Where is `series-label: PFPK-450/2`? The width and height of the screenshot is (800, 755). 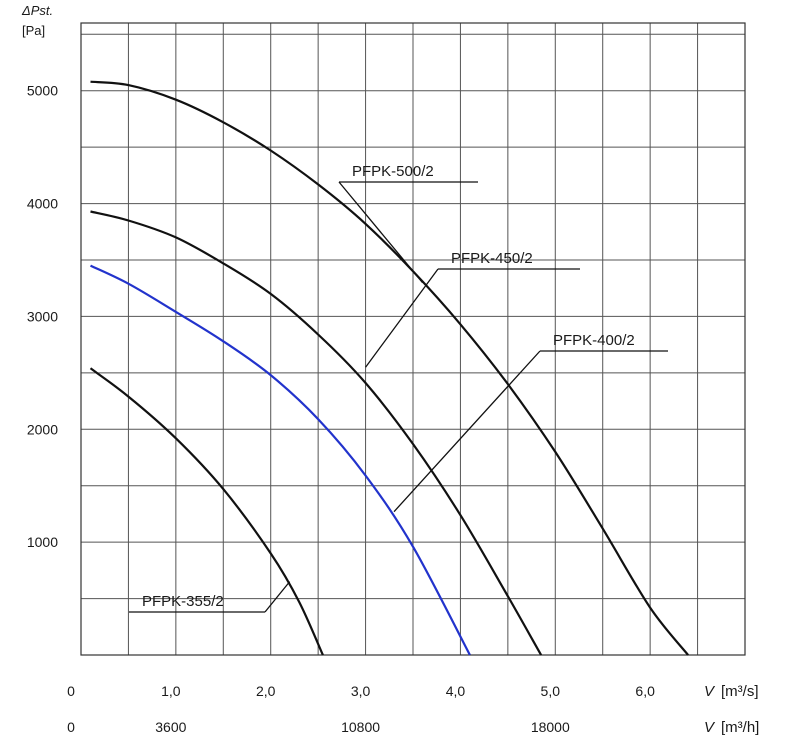 series-label: PFPK-450/2 is located at coordinates (492, 258).